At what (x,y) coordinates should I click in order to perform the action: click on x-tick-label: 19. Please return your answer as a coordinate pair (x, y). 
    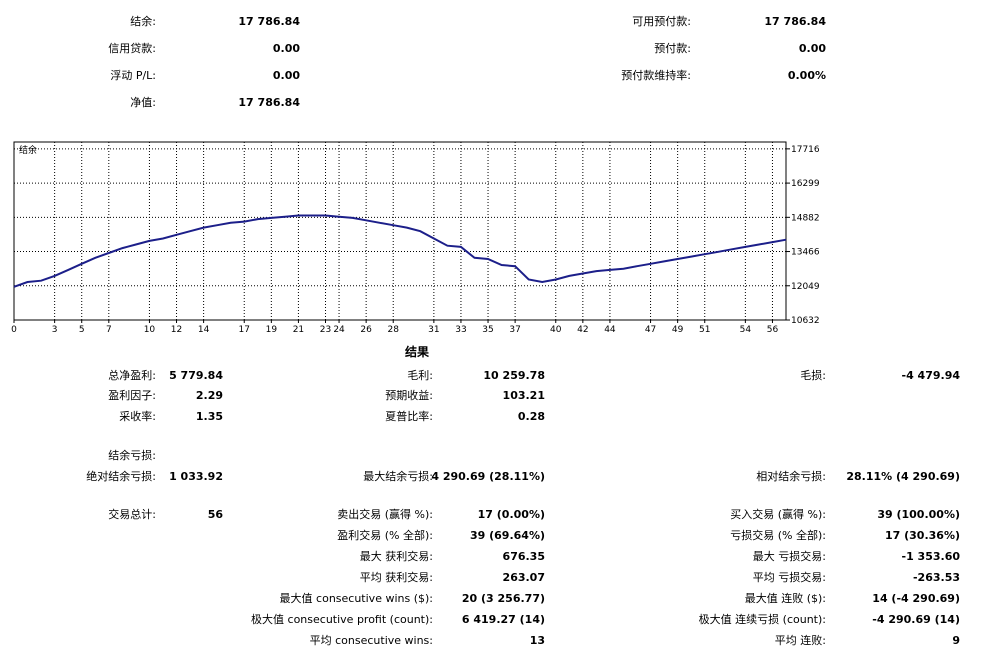
    Looking at the image, I should click on (272, 330).